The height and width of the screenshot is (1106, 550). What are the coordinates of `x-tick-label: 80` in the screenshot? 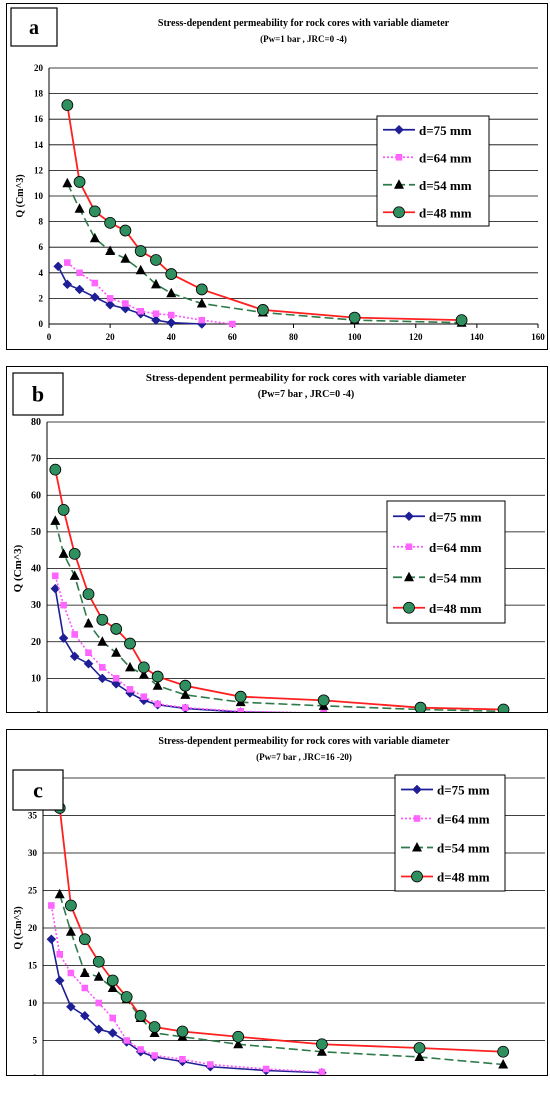 It's located at (294, 337).